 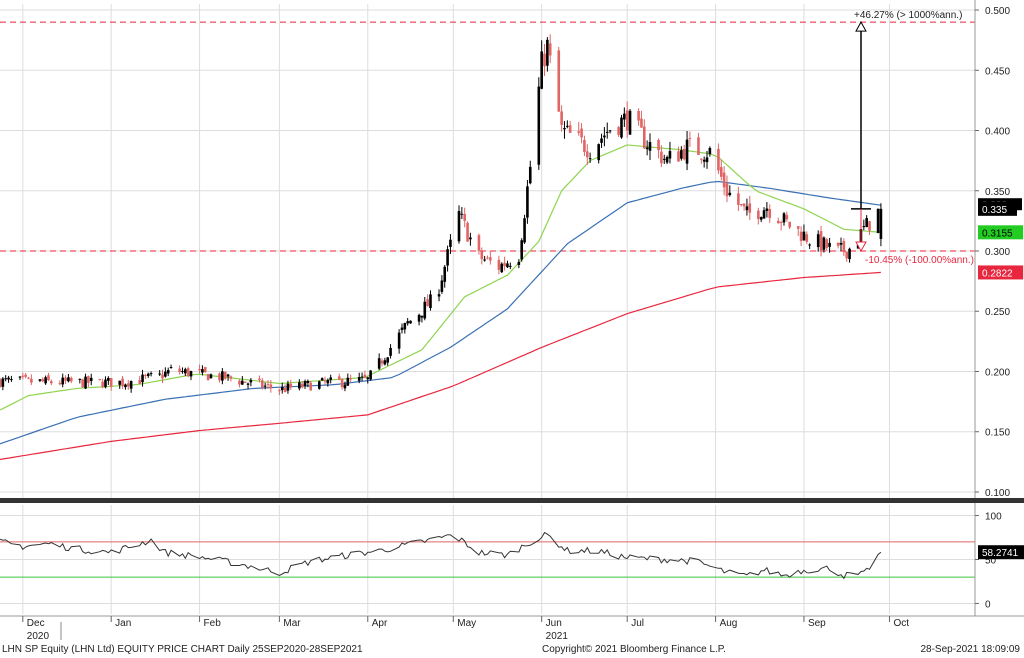 What do you see at coordinates (997, 312) in the screenshot?
I see `y-tick-label: 0.250` at bounding box center [997, 312].